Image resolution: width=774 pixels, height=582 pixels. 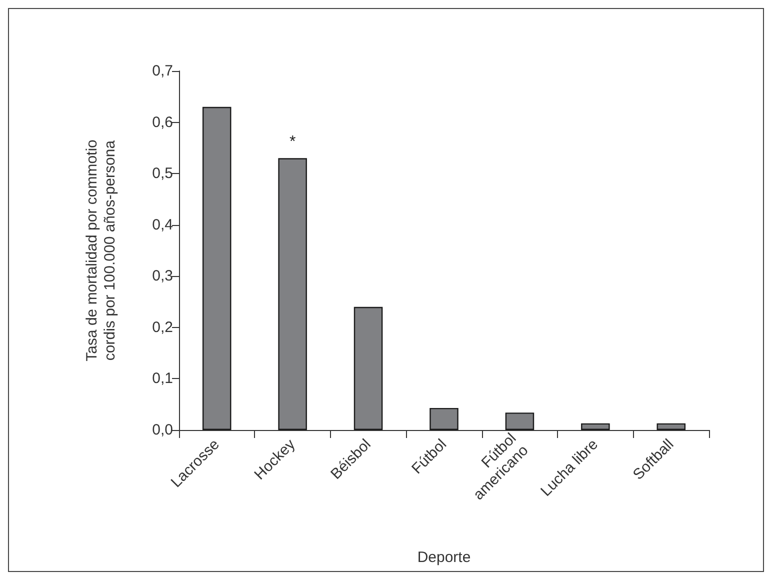 What do you see at coordinates (162, 379) in the screenshot?
I see `y-tick-label: 0,1` at bounding box center [162, 379].